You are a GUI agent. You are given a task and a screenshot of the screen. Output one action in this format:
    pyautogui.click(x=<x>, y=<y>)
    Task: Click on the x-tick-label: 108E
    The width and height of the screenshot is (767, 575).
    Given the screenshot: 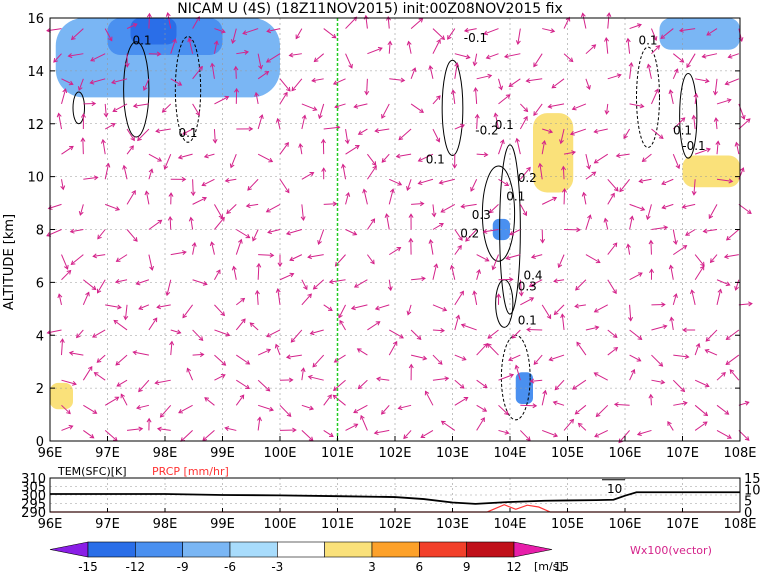 What is the action you would take?
    pyautogui.click(x=739, y=524)
    